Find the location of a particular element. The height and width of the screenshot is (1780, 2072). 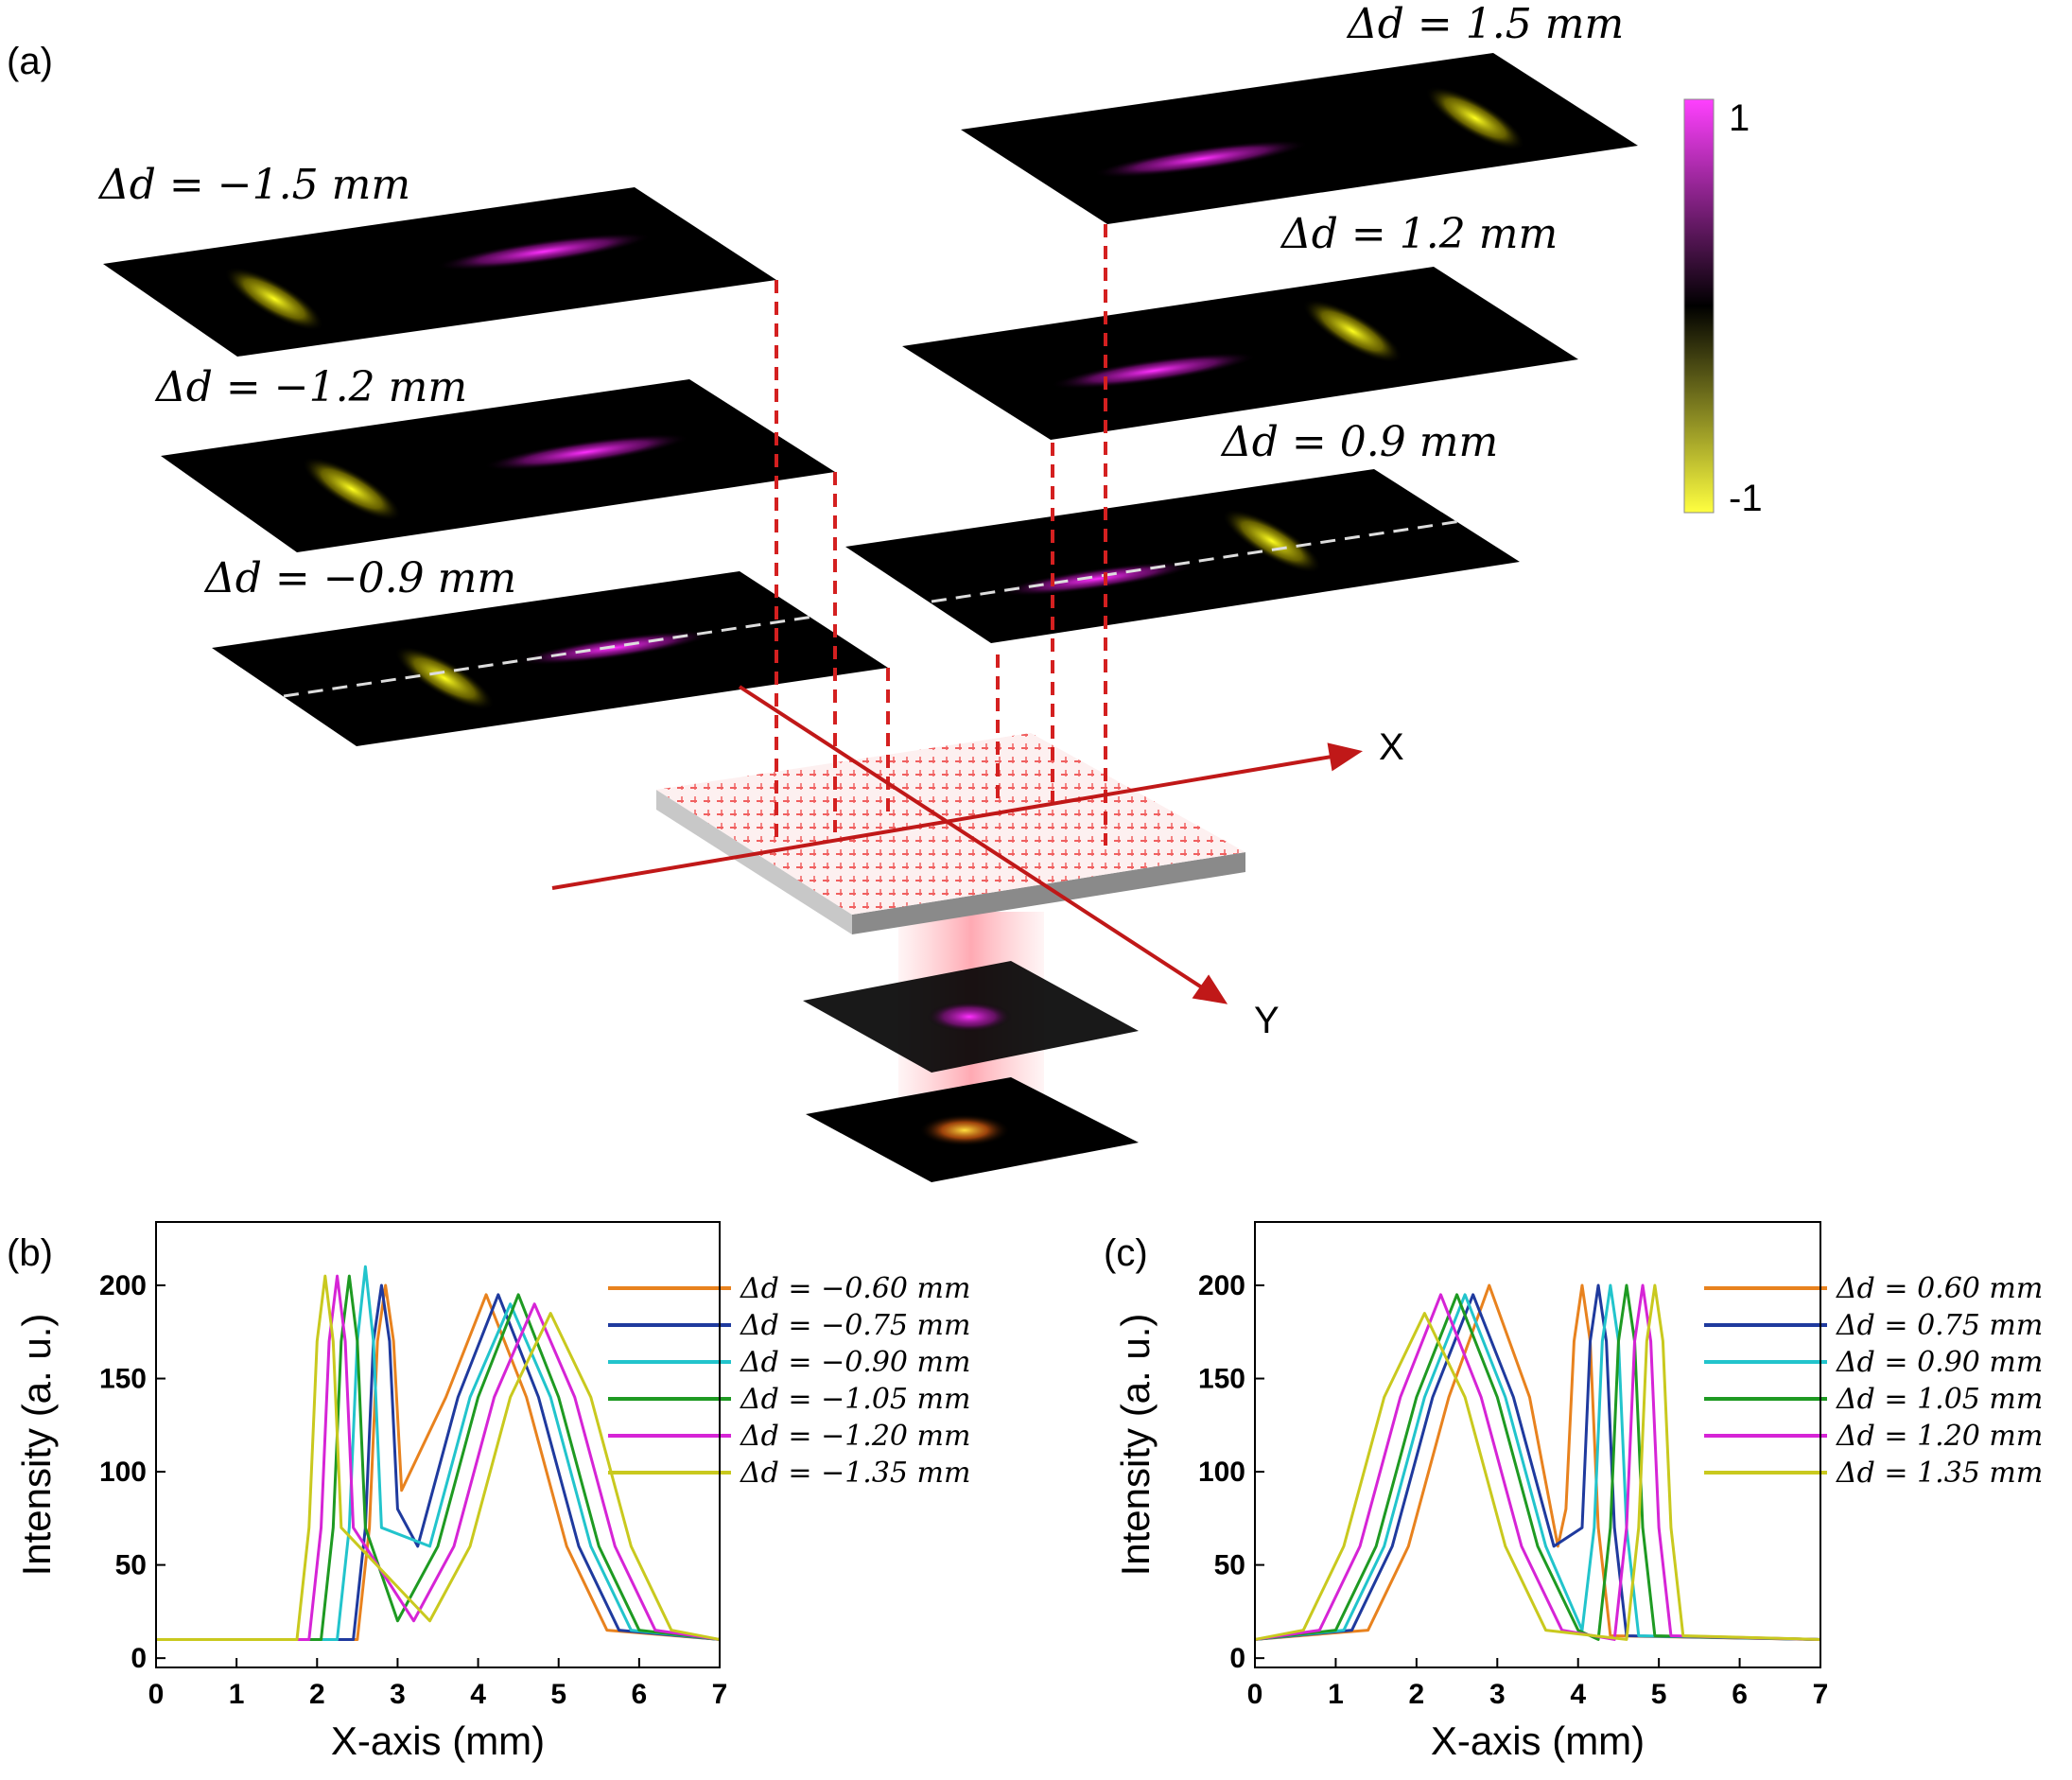

legend-label: Δd = 0.60 mm is located at coordinates (1940, 1288).